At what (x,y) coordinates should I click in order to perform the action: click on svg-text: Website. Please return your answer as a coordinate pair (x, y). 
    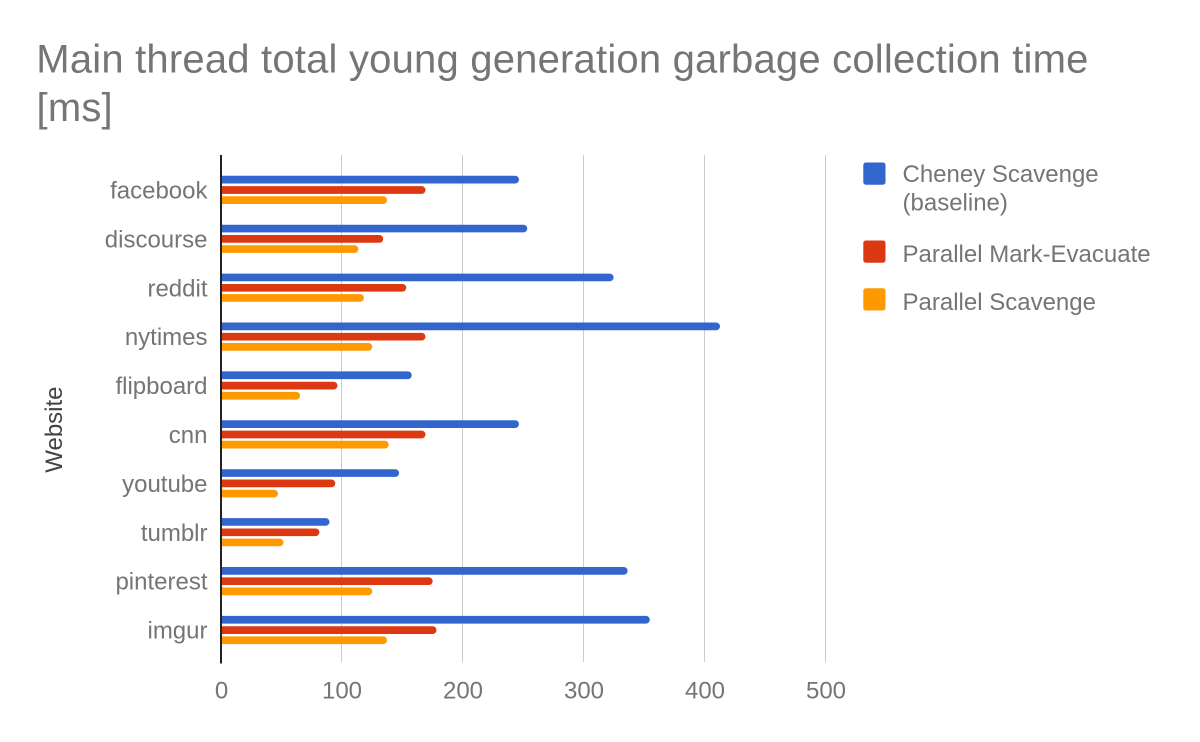
    Looking at the image, I should click on (54, 429).